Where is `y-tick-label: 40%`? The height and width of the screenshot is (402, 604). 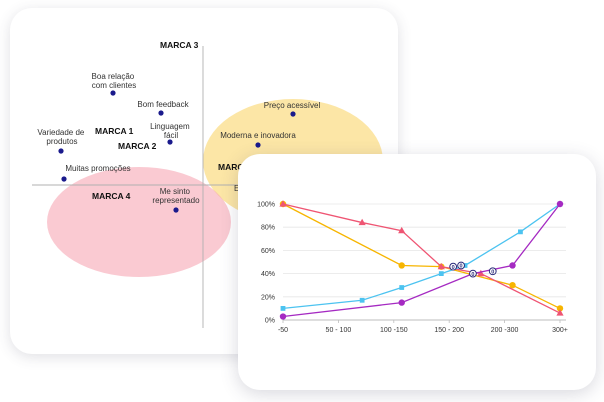 y-tick-label: 40% is located at coordinates (268, 274).